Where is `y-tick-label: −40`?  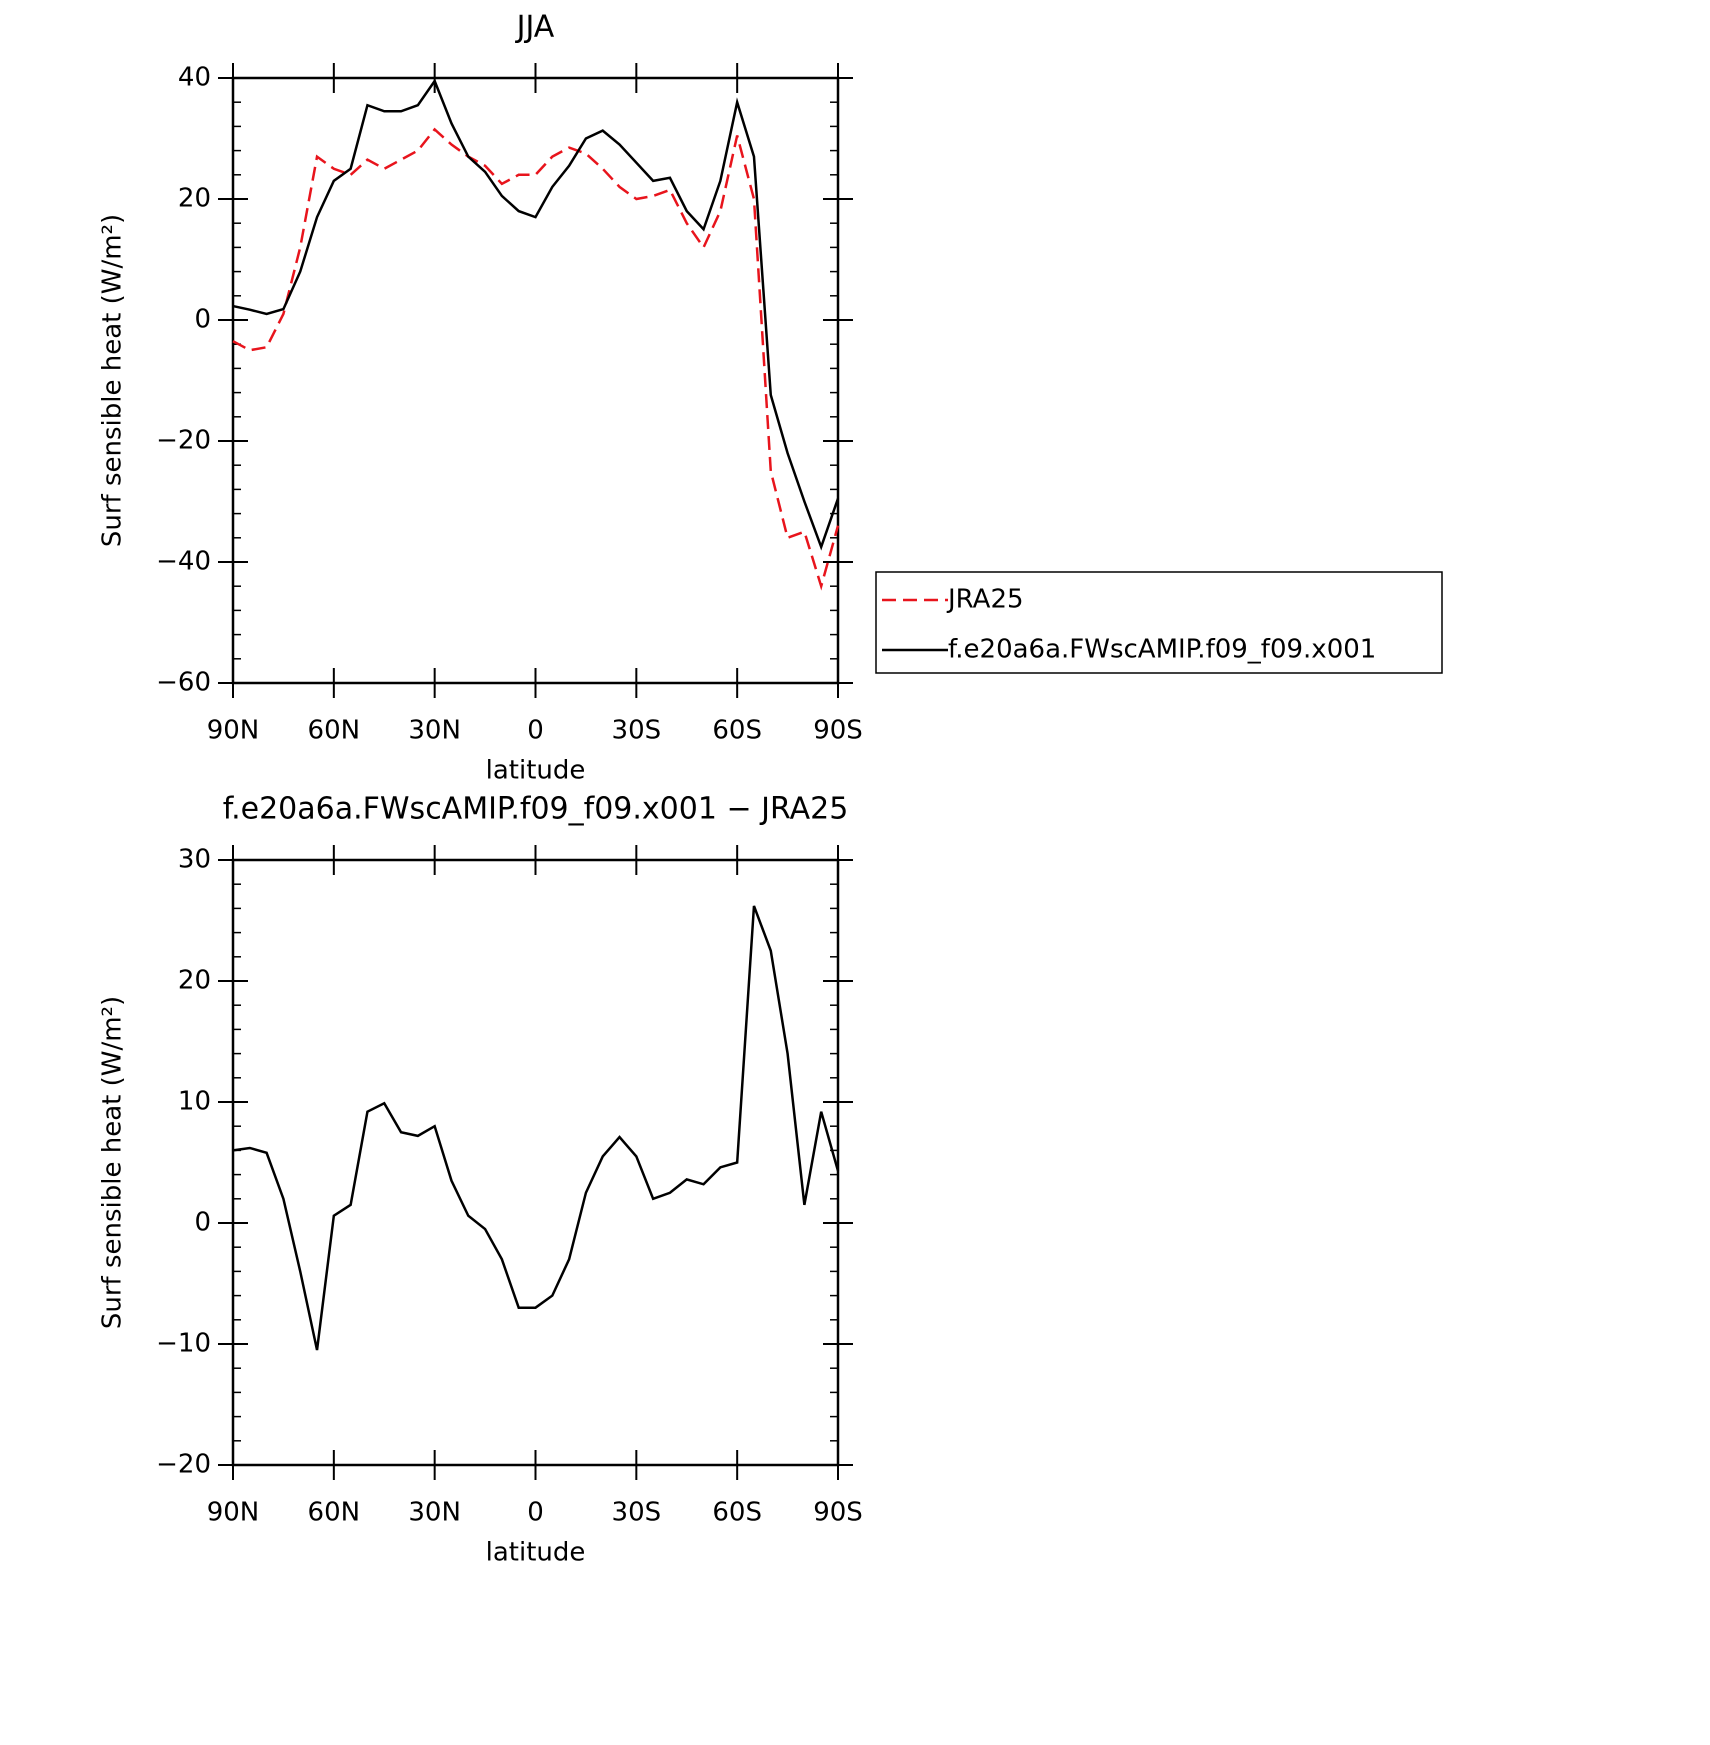
y-tick-label: −40 is located at coordinates (183, 562).